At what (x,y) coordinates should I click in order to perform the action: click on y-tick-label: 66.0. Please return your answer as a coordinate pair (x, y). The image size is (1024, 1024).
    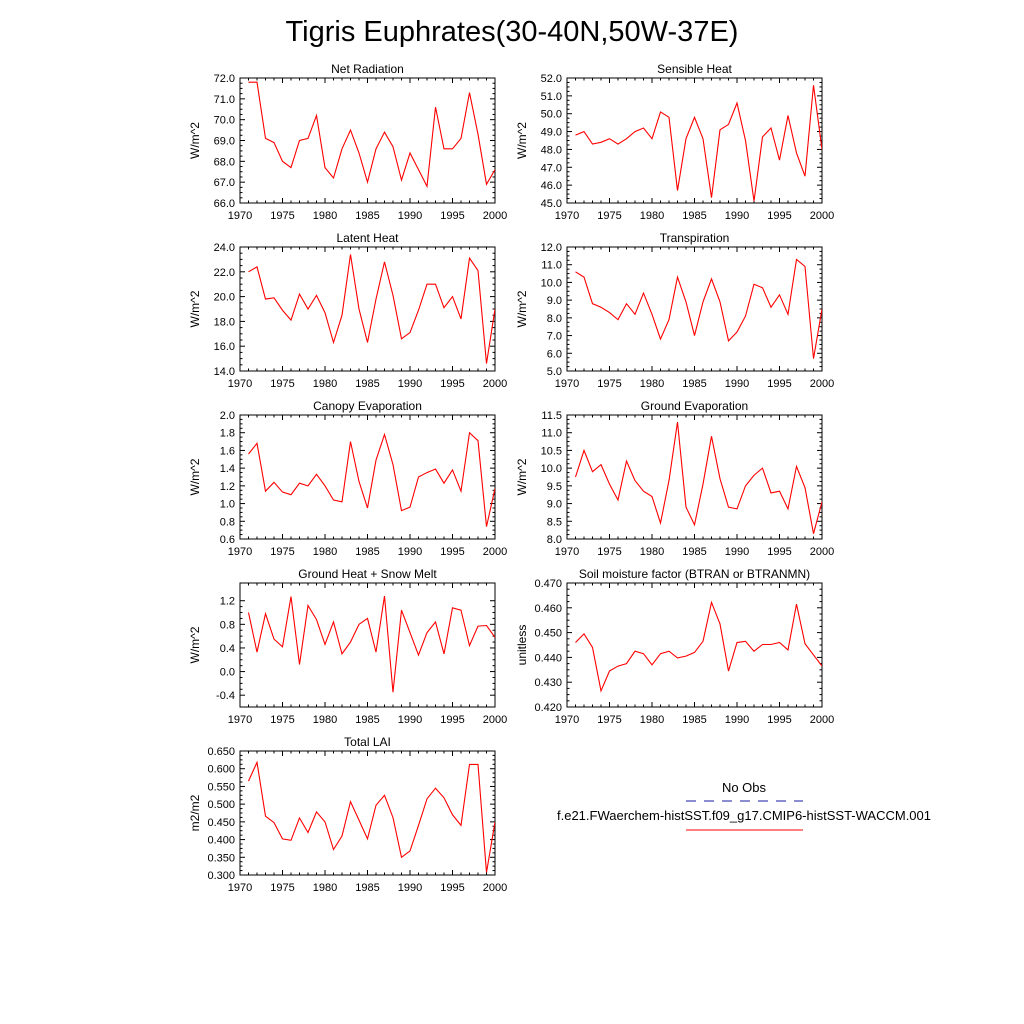
    Looking at the image, I should click on (224, 204).